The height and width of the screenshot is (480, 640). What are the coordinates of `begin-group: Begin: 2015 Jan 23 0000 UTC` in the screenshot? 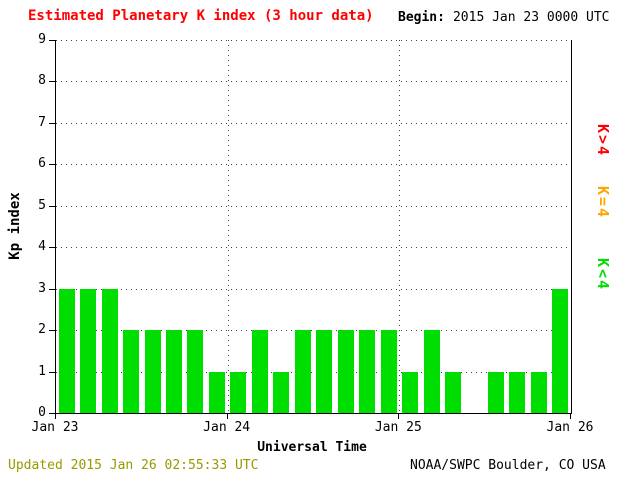 It's located at (504, 17).